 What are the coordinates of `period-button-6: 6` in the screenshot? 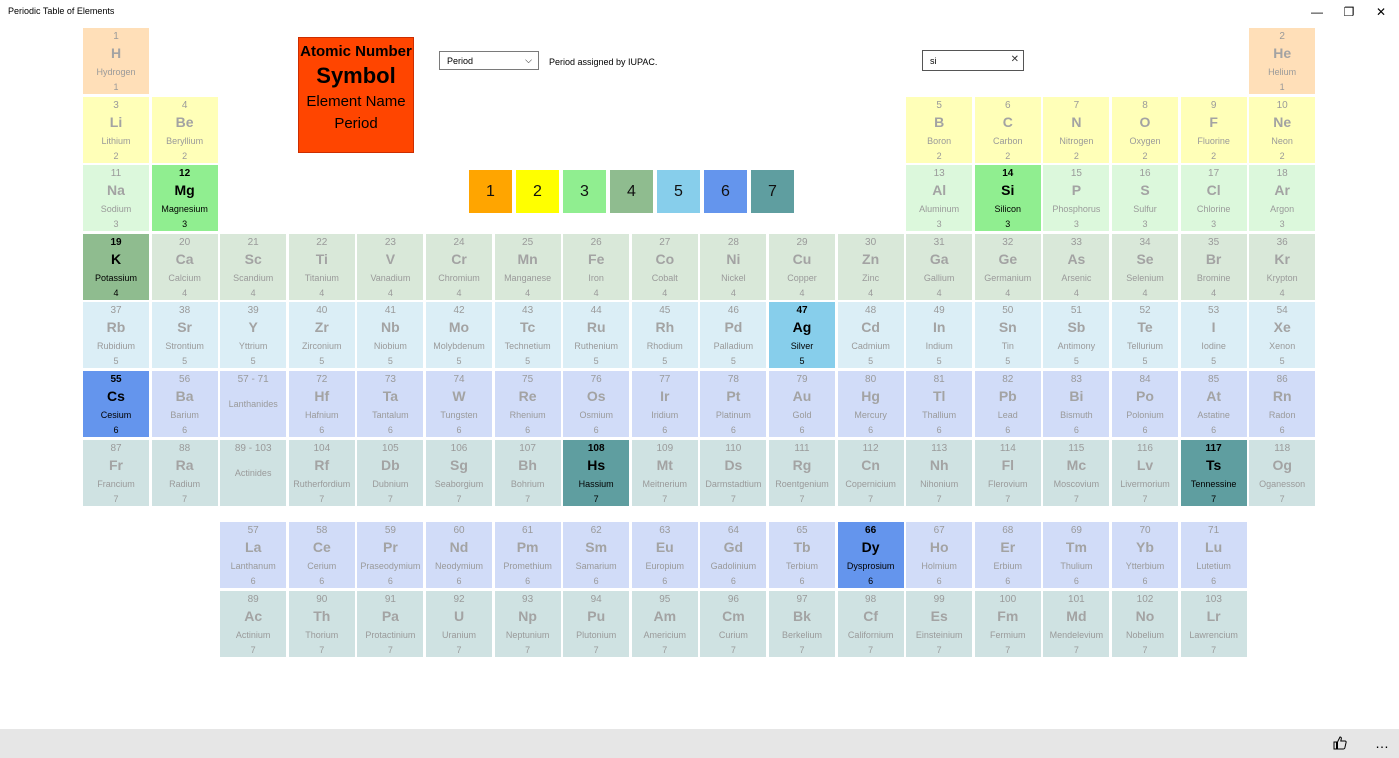 It's located at (725, 191).